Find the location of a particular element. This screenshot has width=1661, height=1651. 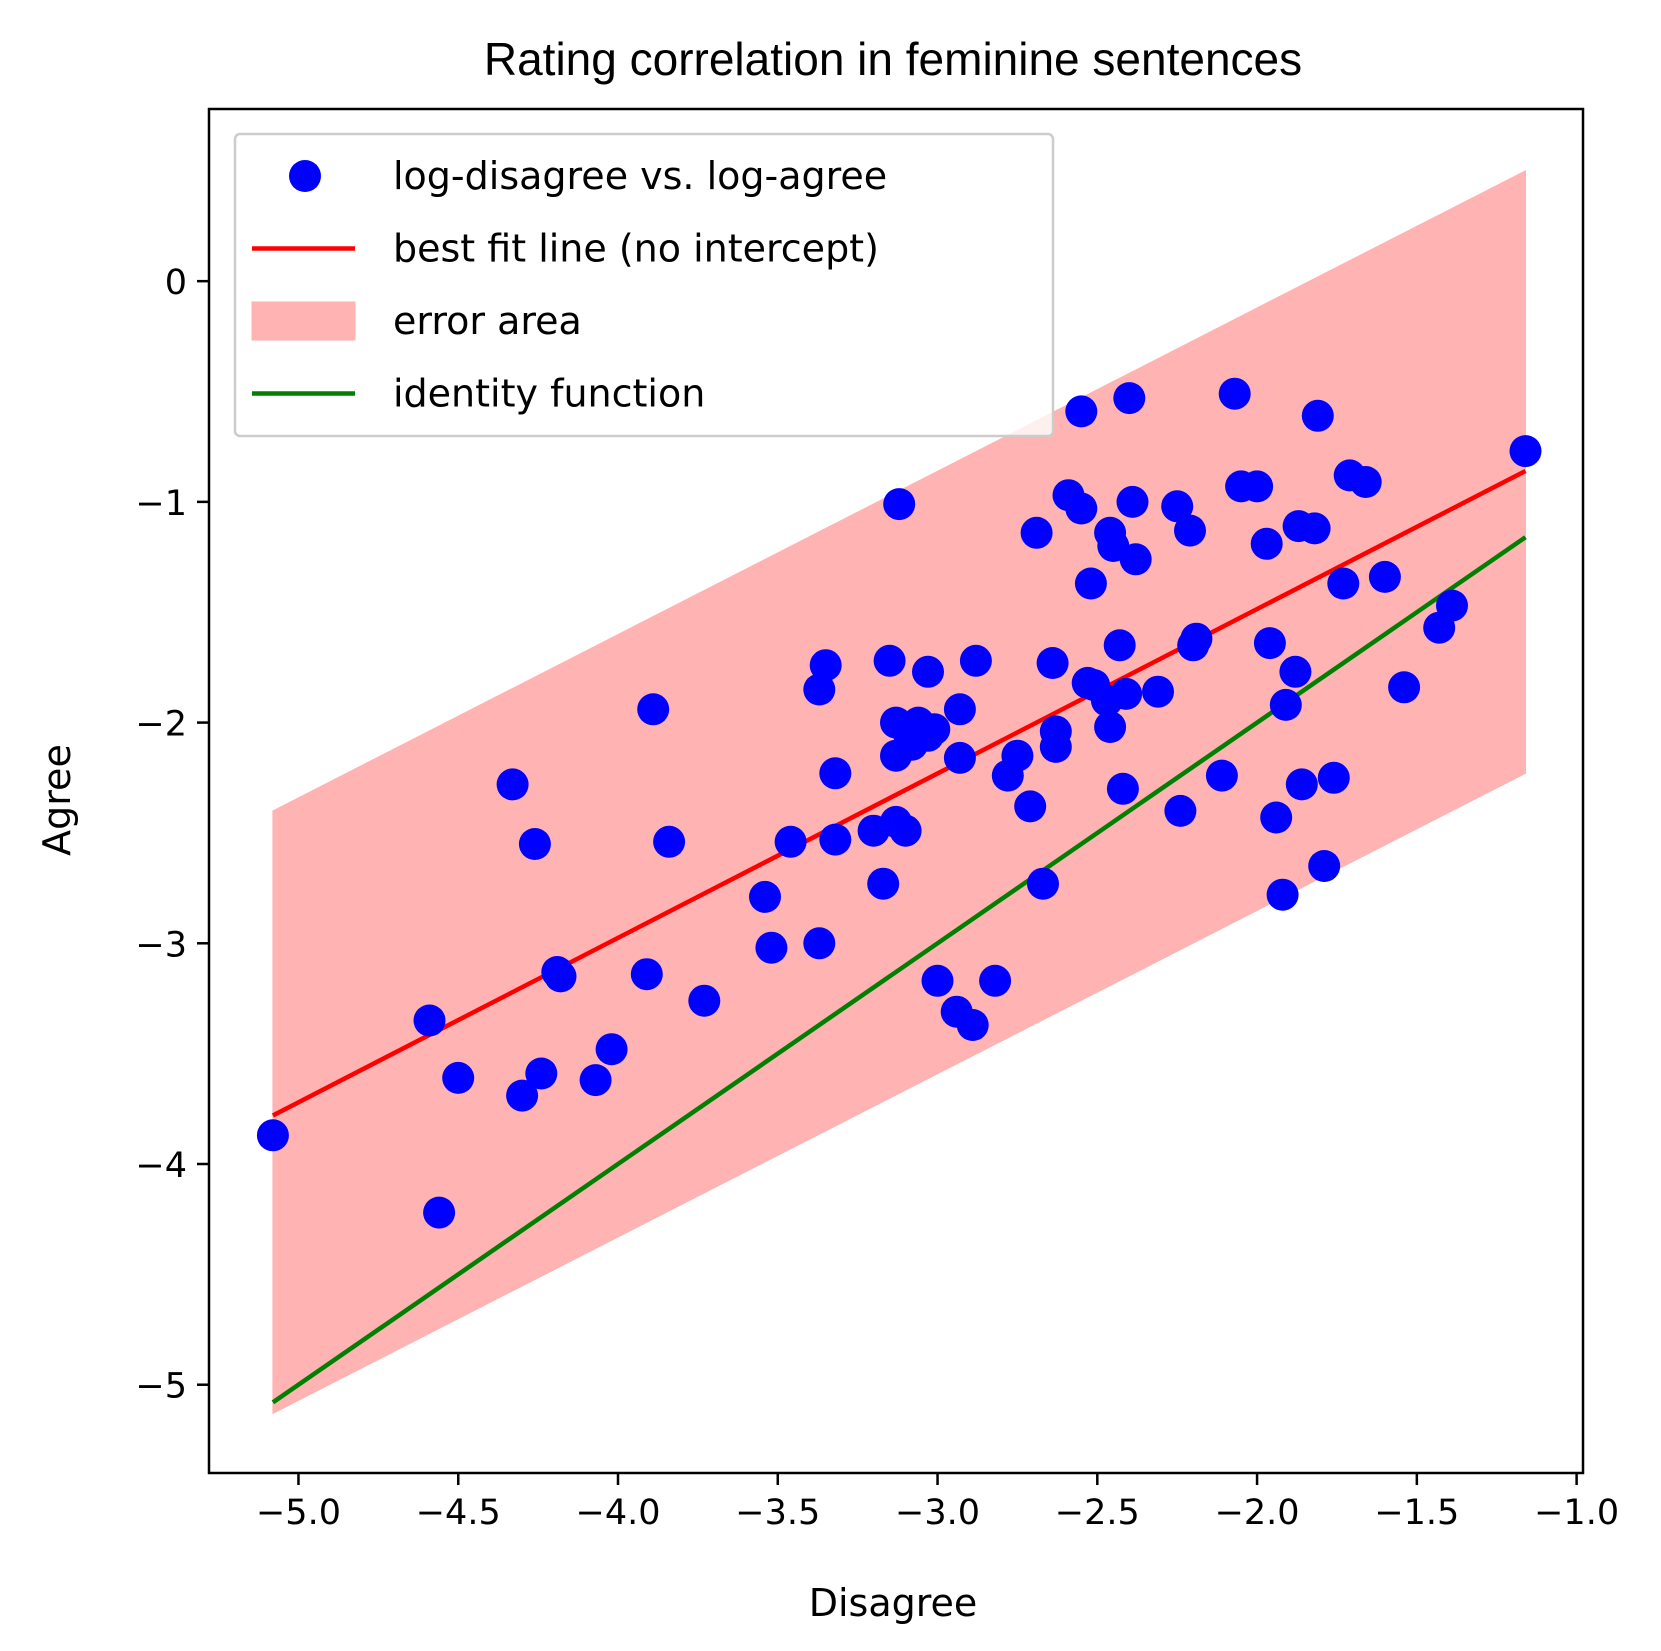

x-tick-label: −1.5 is located at coordinates (1416, 1513).